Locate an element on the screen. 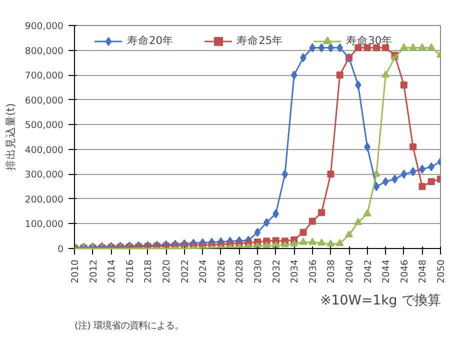 The height and width of the screenshot is (341, 460). y-tick-label: 200,000 is located at coordinates (44, 200).